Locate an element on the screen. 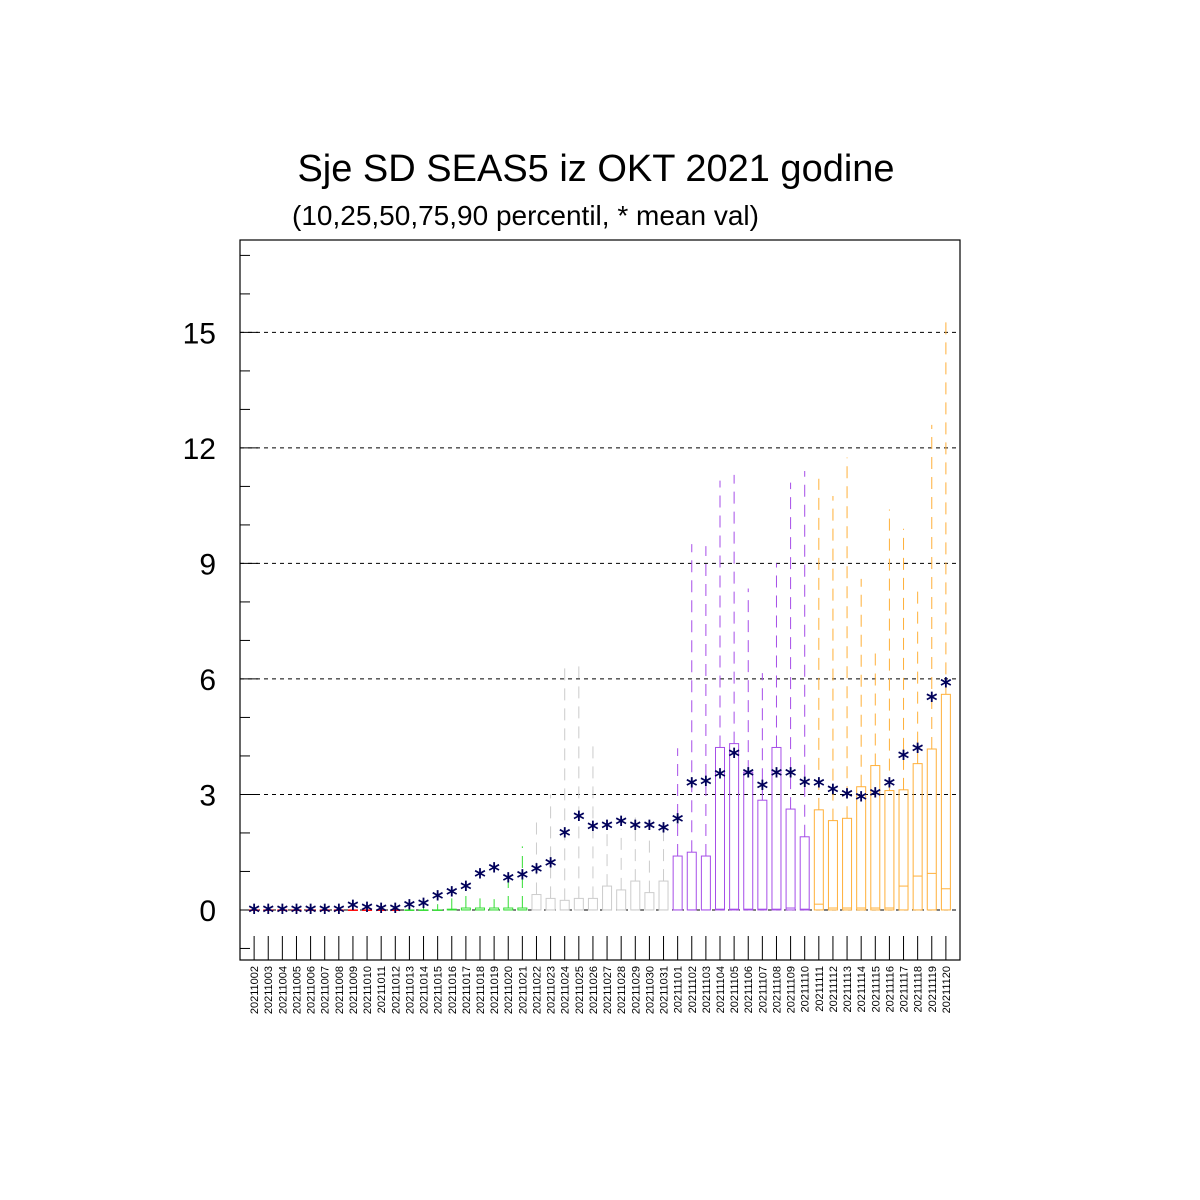  y-axis-tick-labels: 0 3 6 9 12 15 is located at coordinates (199, 622).